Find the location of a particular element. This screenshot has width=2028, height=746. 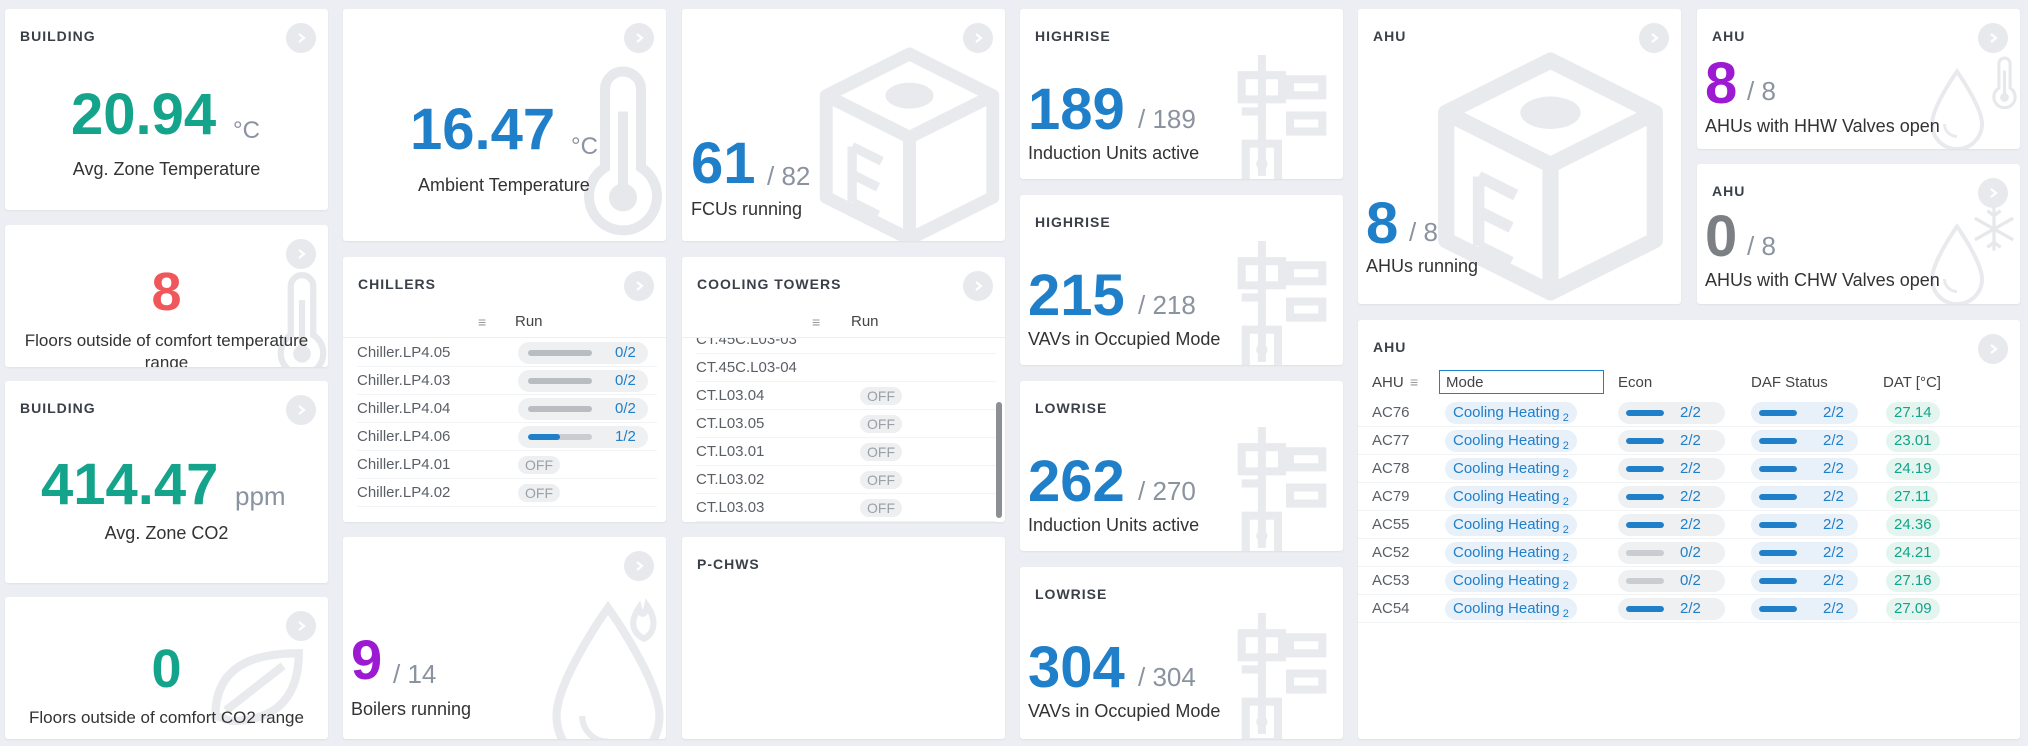

ahu-column-header: AHU is located at coordinates (1388, 382).